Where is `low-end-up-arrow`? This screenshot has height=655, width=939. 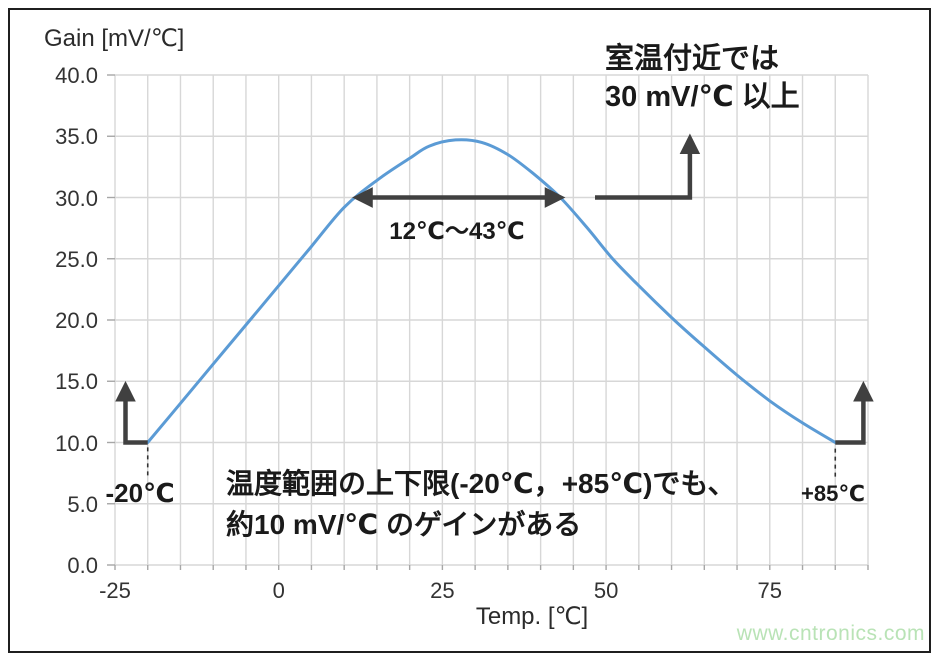 low-end-up-arrow is located at coordinates (131, 412).